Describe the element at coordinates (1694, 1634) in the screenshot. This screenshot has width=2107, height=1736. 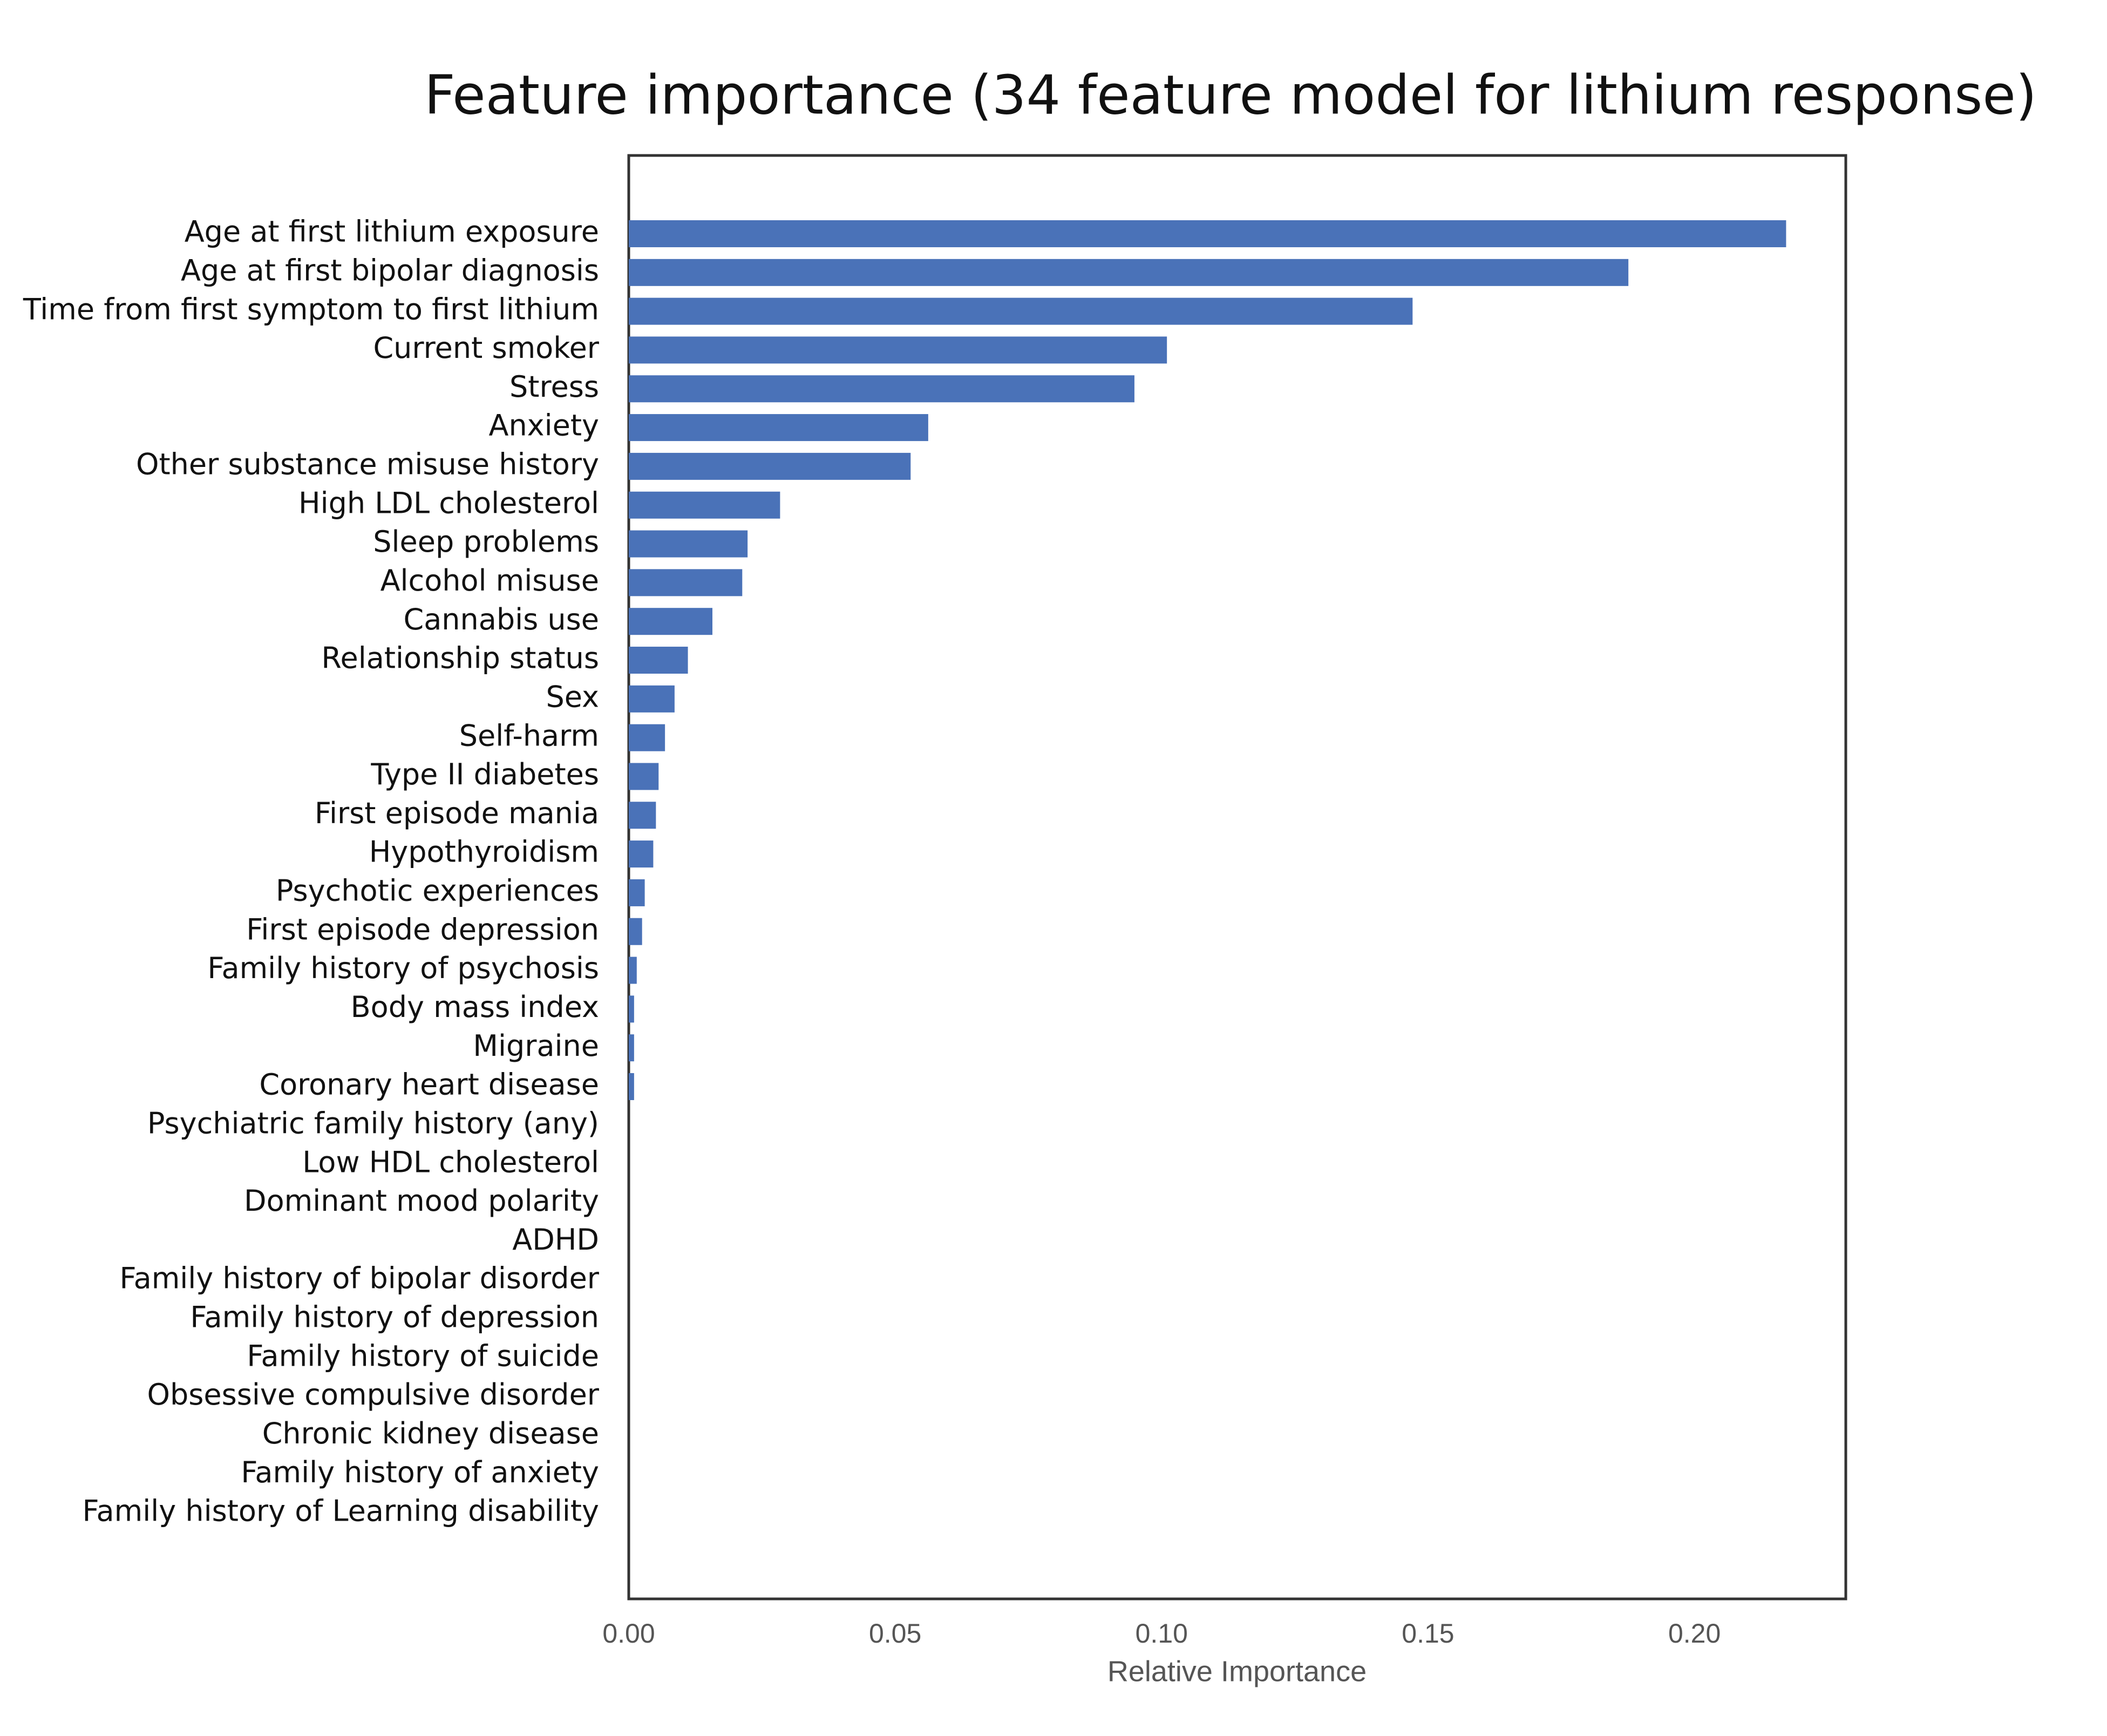
I see `x-tick-label: 0.20` at that location.